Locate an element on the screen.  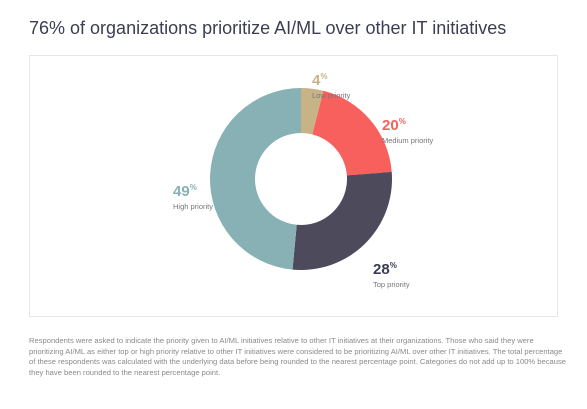
category-label: Low priority is located at coordinates (331, 95).